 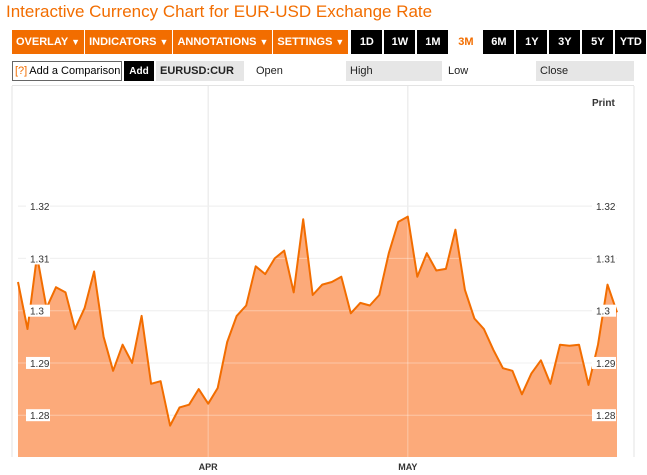 What do you see at coordinates (394, 71) in the screenshot?
I see `high-label: High` at bounding box center [394, 71].